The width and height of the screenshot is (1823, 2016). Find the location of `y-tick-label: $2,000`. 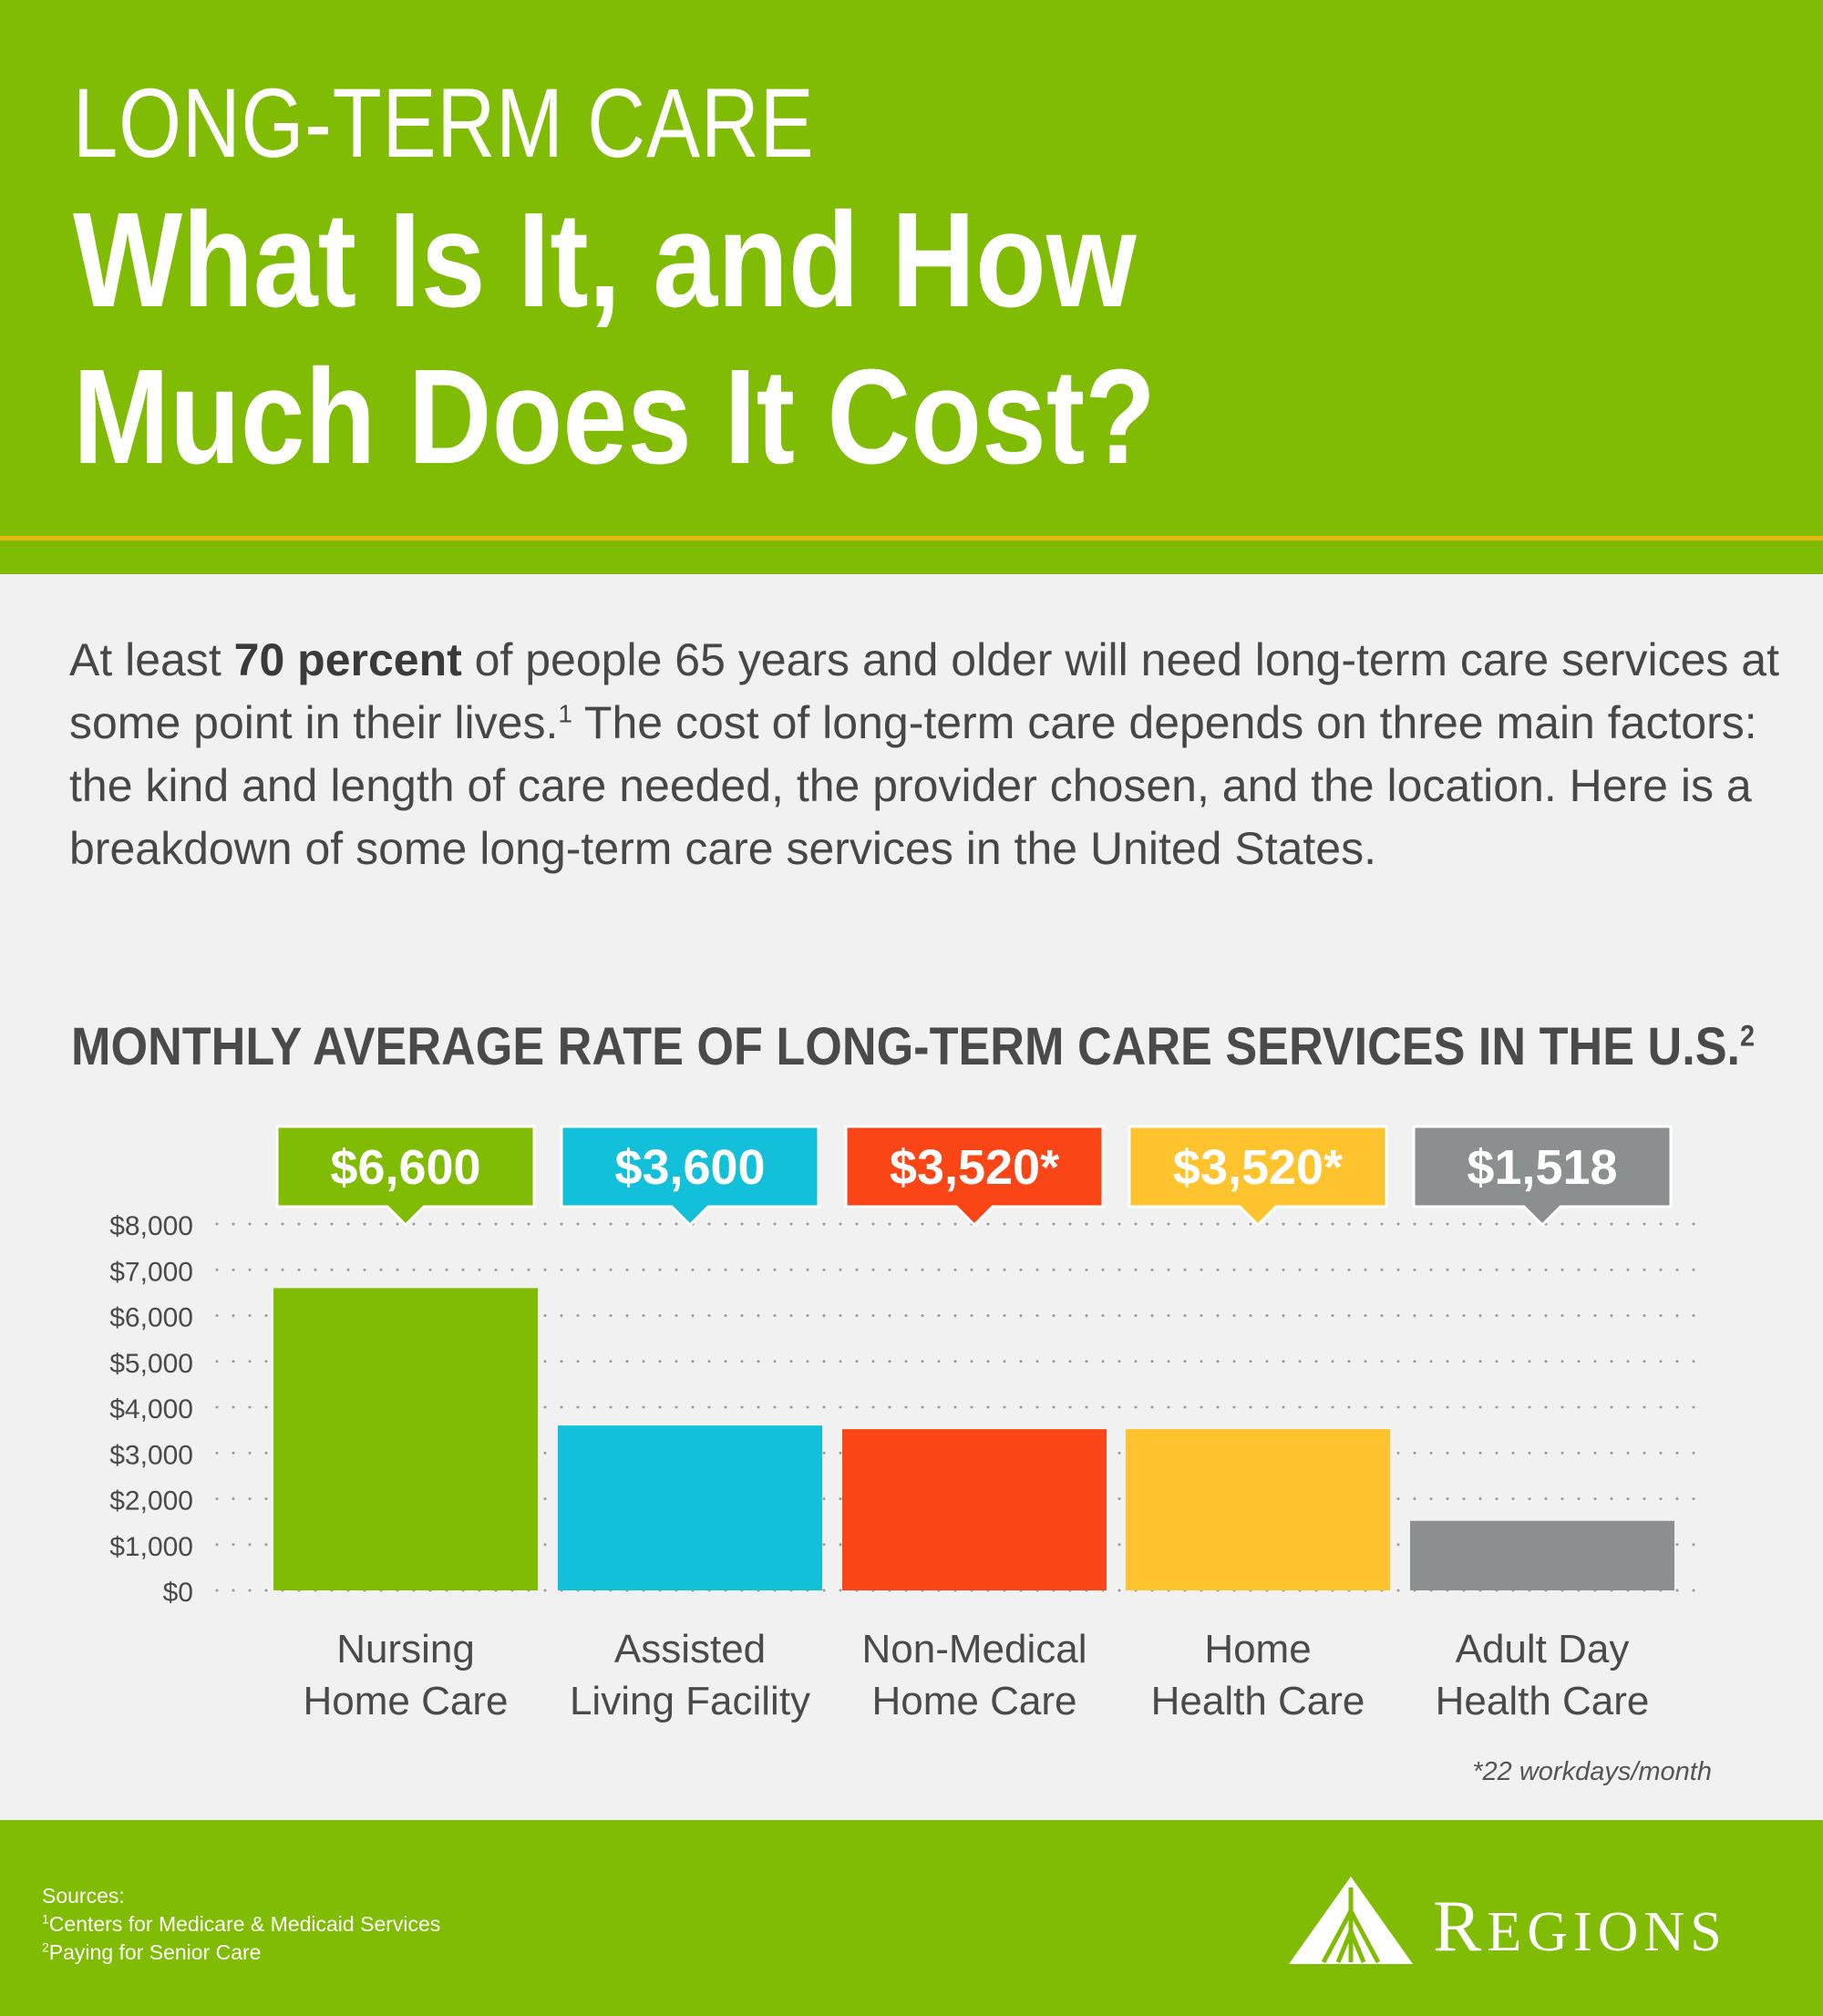

y-tick-label: $2,000 is located at coordinates (151, 1501).